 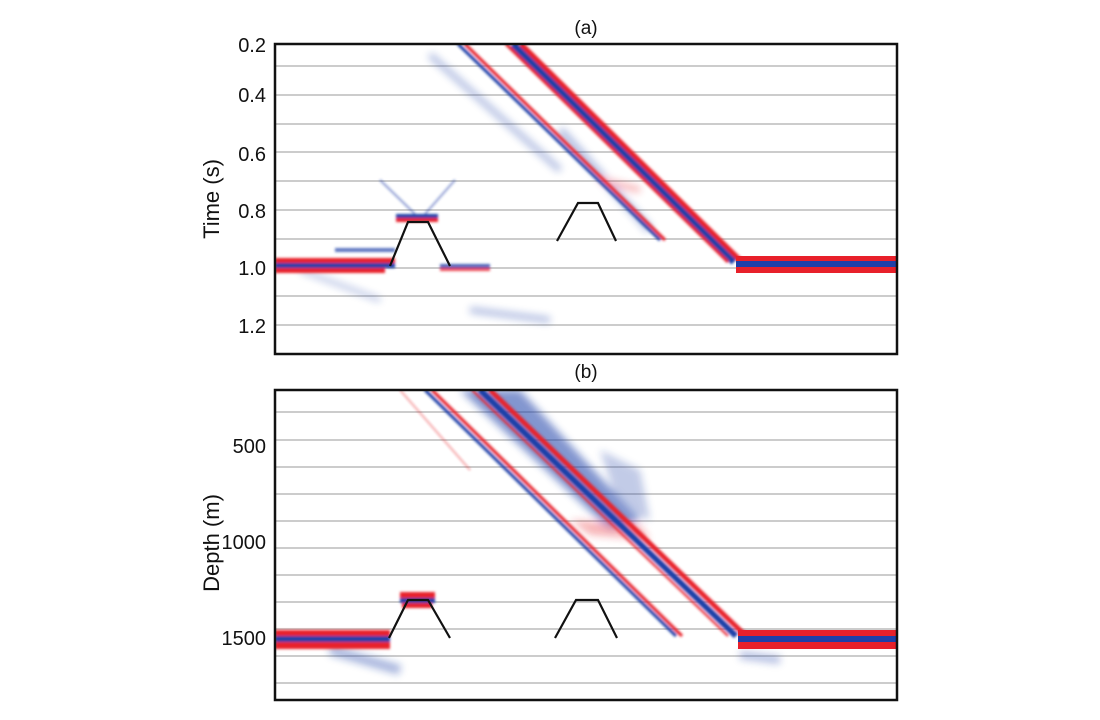 What do you see at coordinates (419, 618) in the screenshot?
I see `panel-b-hump-outline-left` at bounding box center [419, 618].